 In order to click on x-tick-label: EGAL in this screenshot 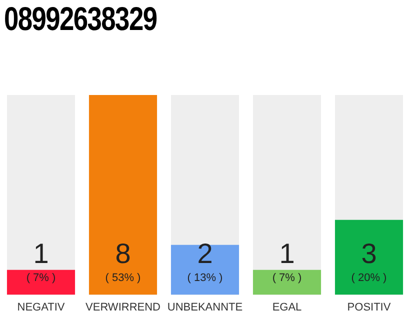, I will do `click(287, 307)`.